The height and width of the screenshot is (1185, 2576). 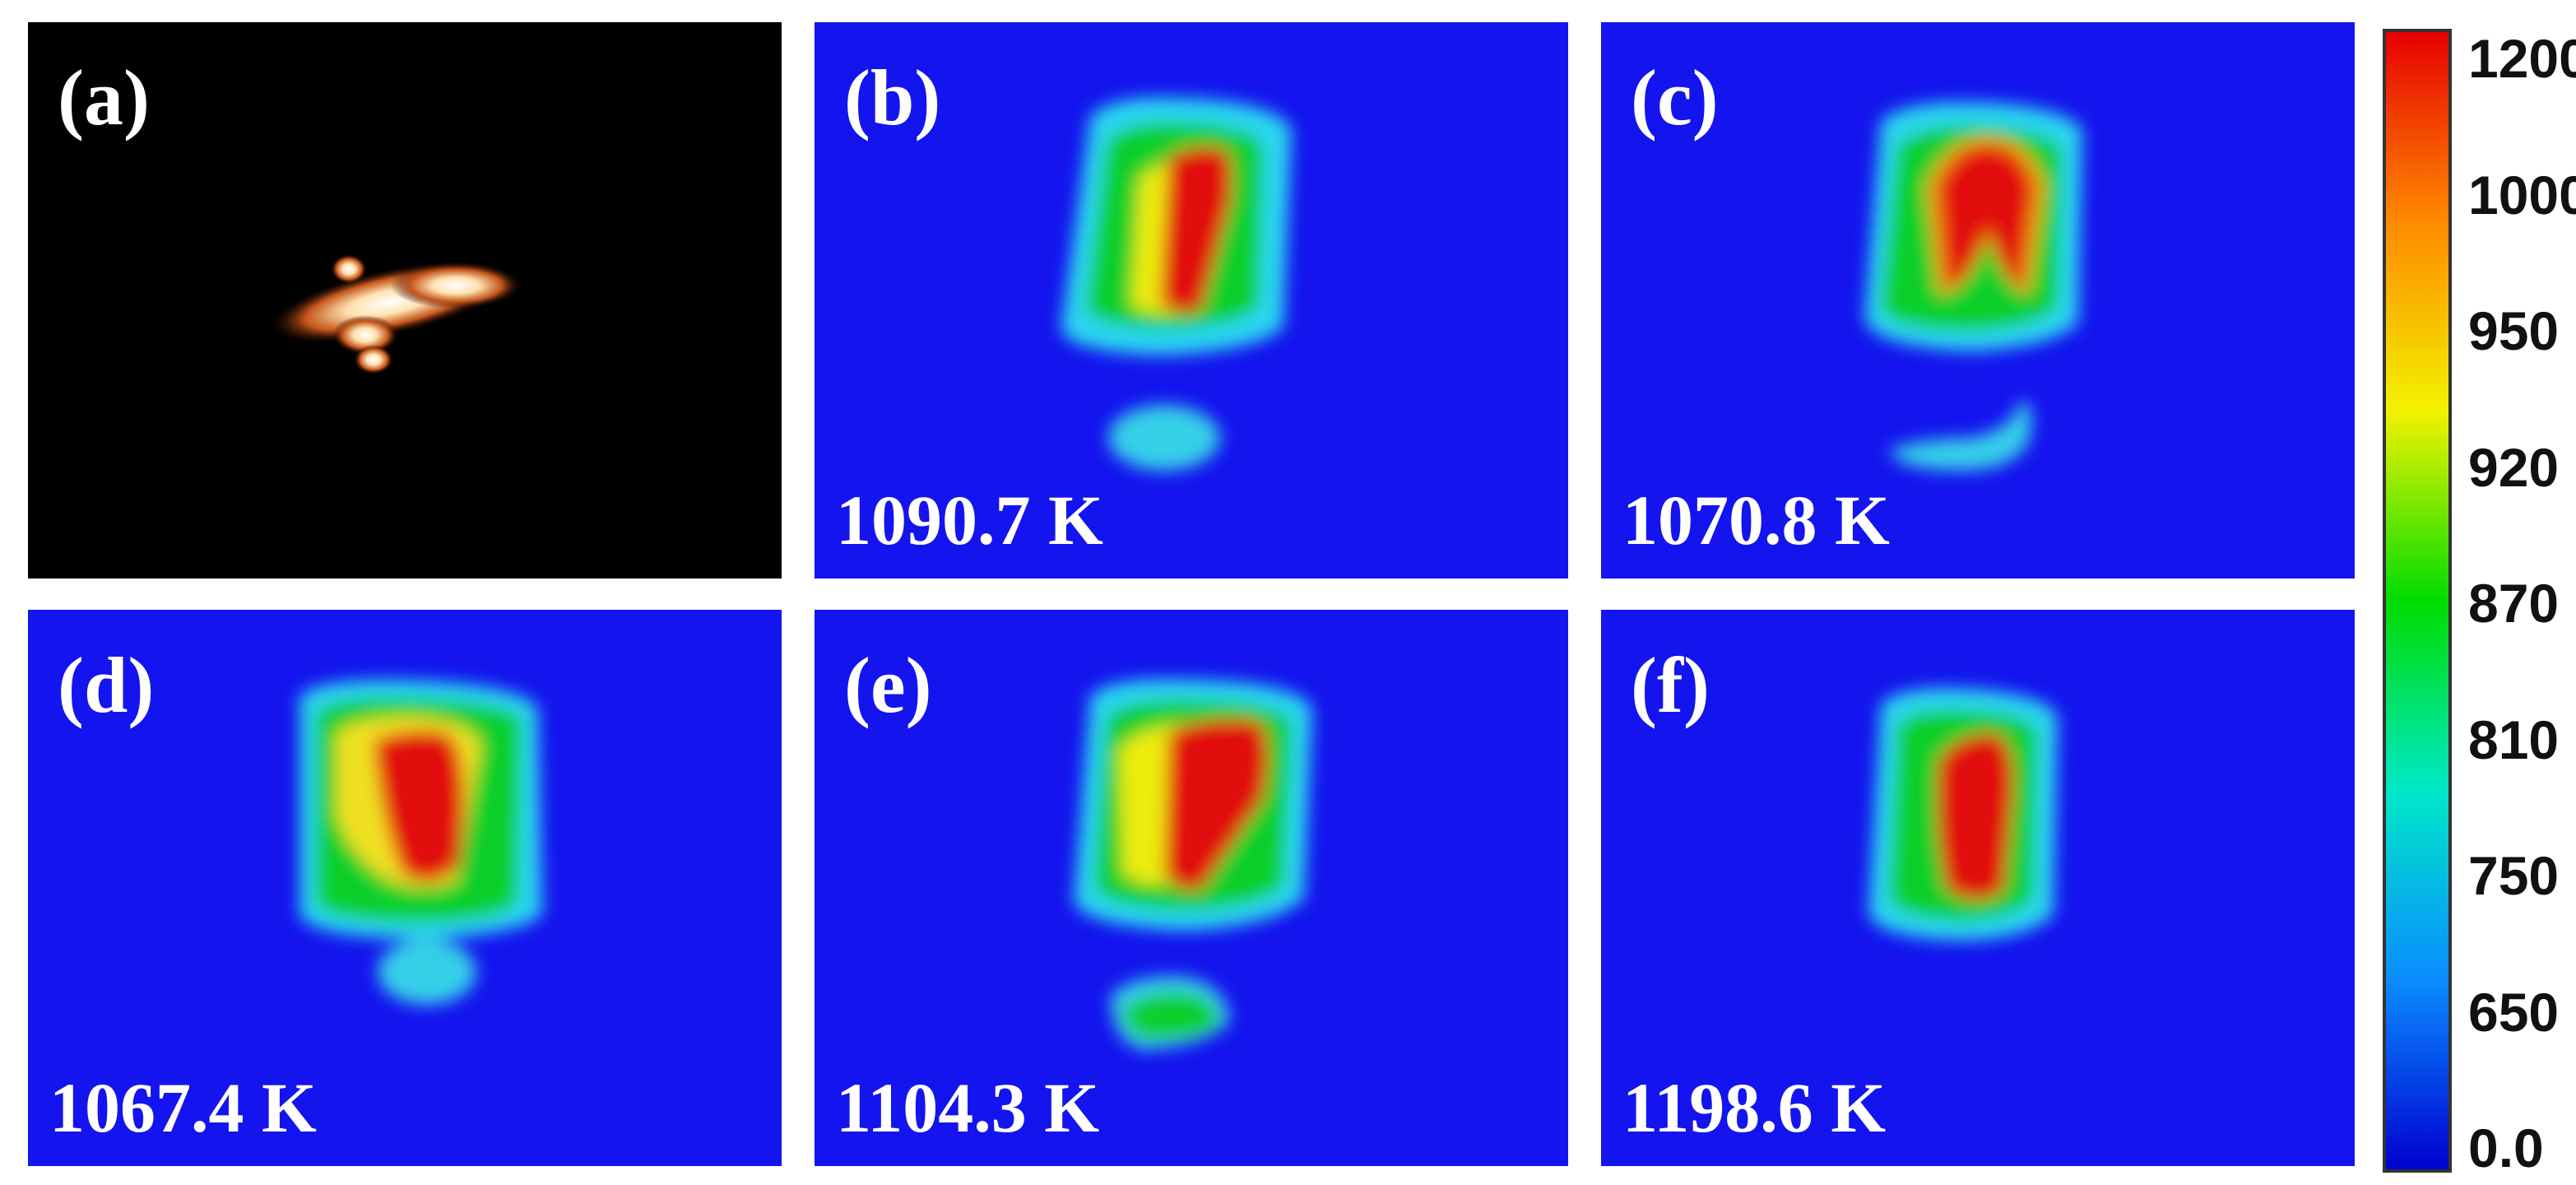 What do you see at coordinates (2417, 601) in the screenshot?
I see `colorbar` at bounding box center [2417, 601].